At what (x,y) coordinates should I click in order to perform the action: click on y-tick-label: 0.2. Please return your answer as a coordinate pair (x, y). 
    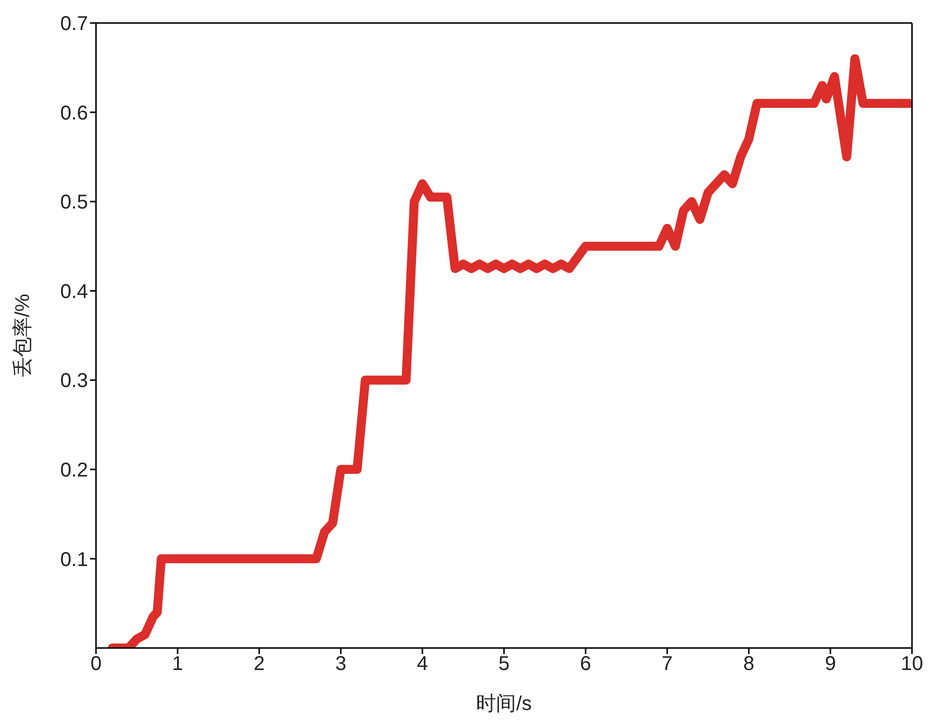
    Looking at the image, I should click on (74, 471).